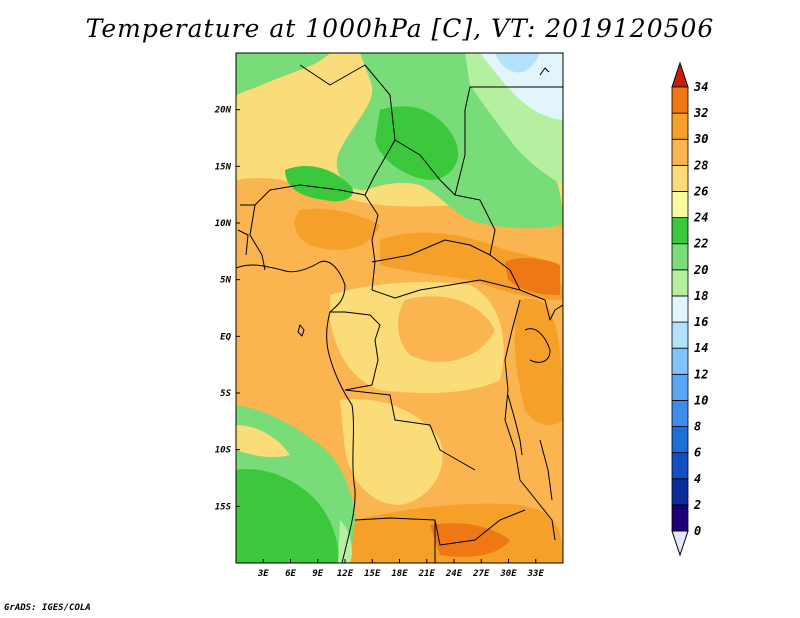 The image size is (800, 618). What do you see at coordinates (700, 139) in the screenshot?
I see `colorbar-label: 30` at bounding box center [700, 139].